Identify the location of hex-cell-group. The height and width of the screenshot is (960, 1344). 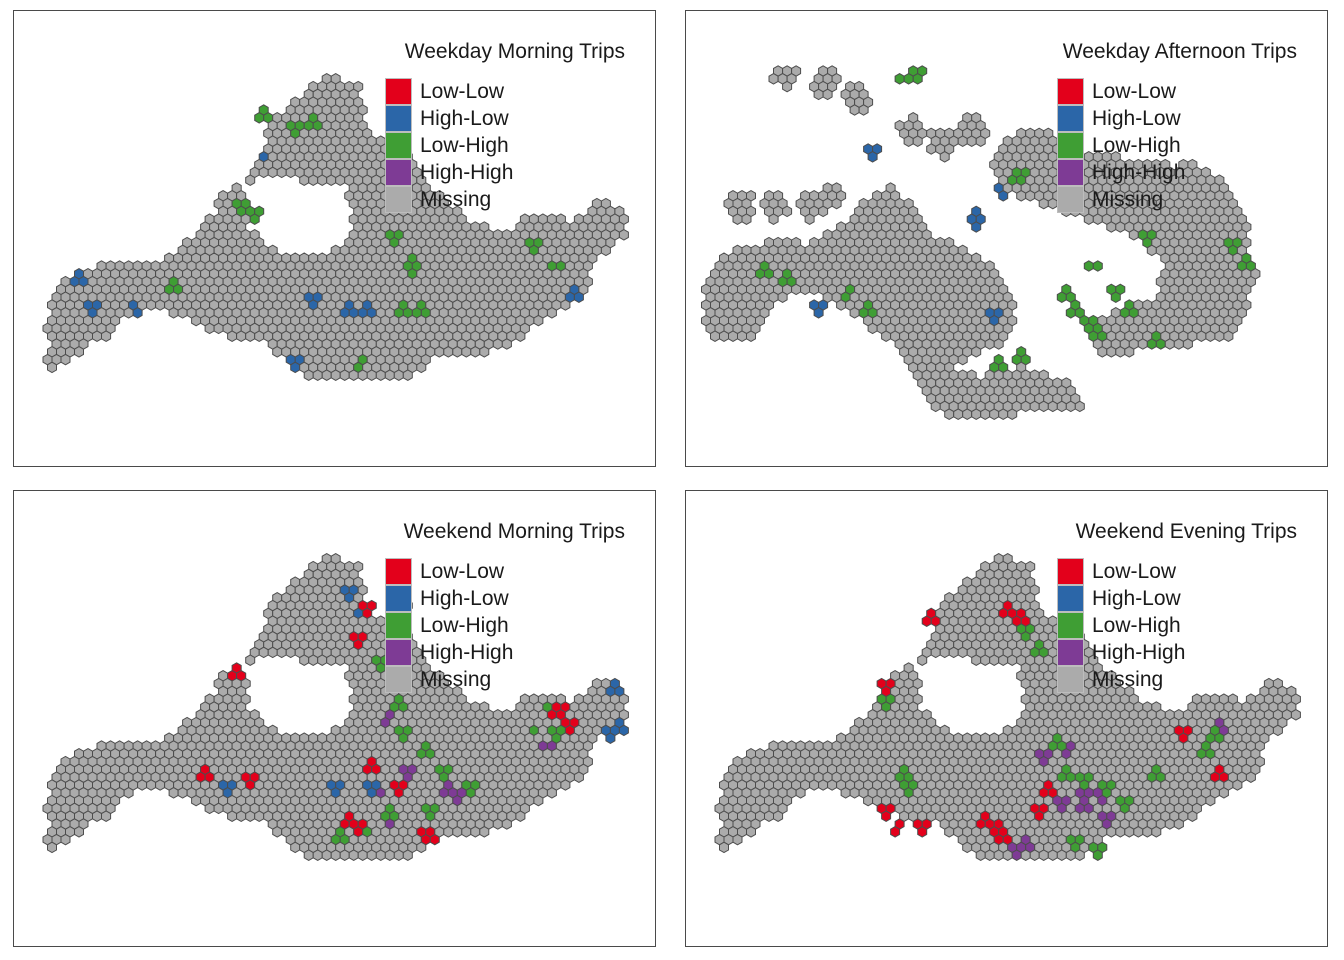
(335, 227).